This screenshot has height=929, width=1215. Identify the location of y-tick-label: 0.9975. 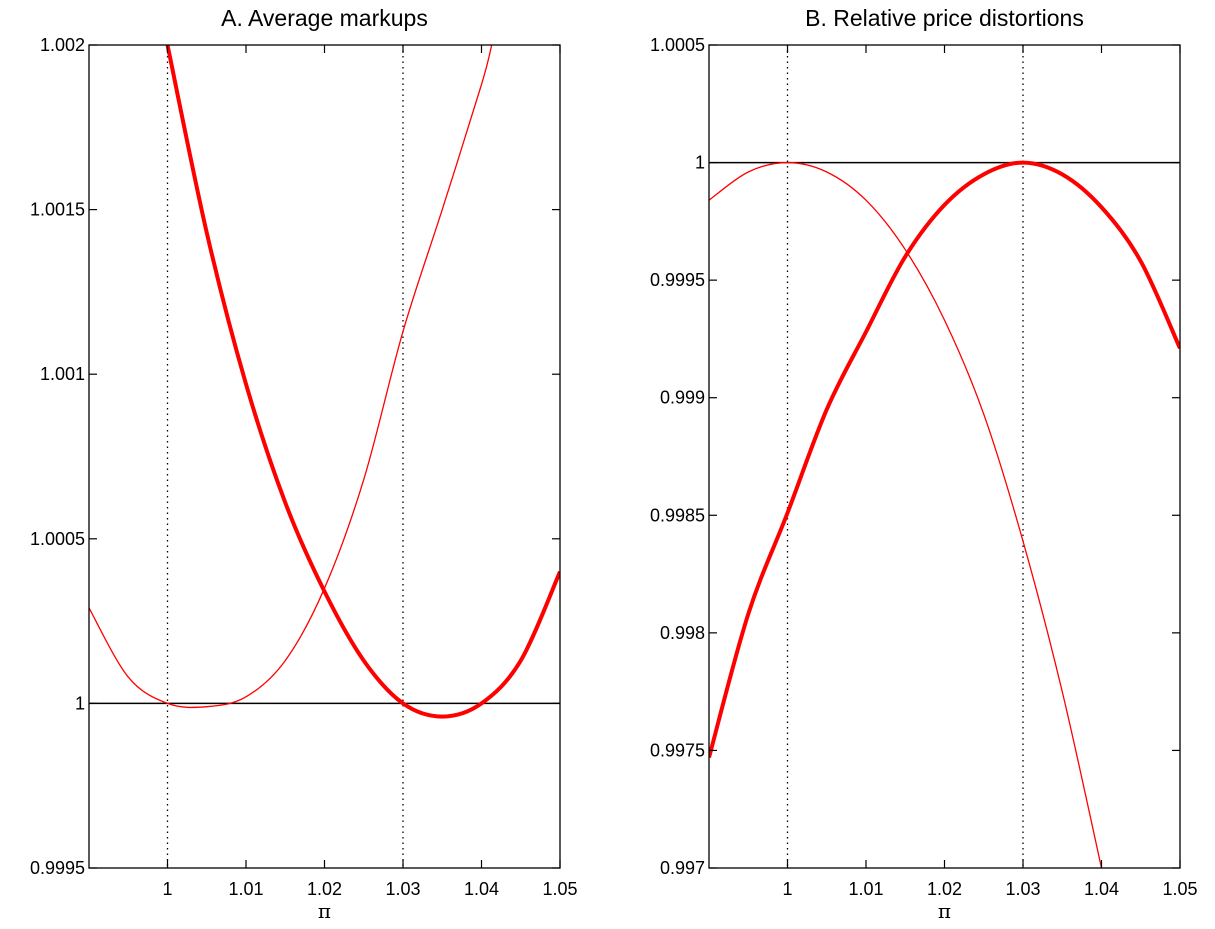
(677, 750).